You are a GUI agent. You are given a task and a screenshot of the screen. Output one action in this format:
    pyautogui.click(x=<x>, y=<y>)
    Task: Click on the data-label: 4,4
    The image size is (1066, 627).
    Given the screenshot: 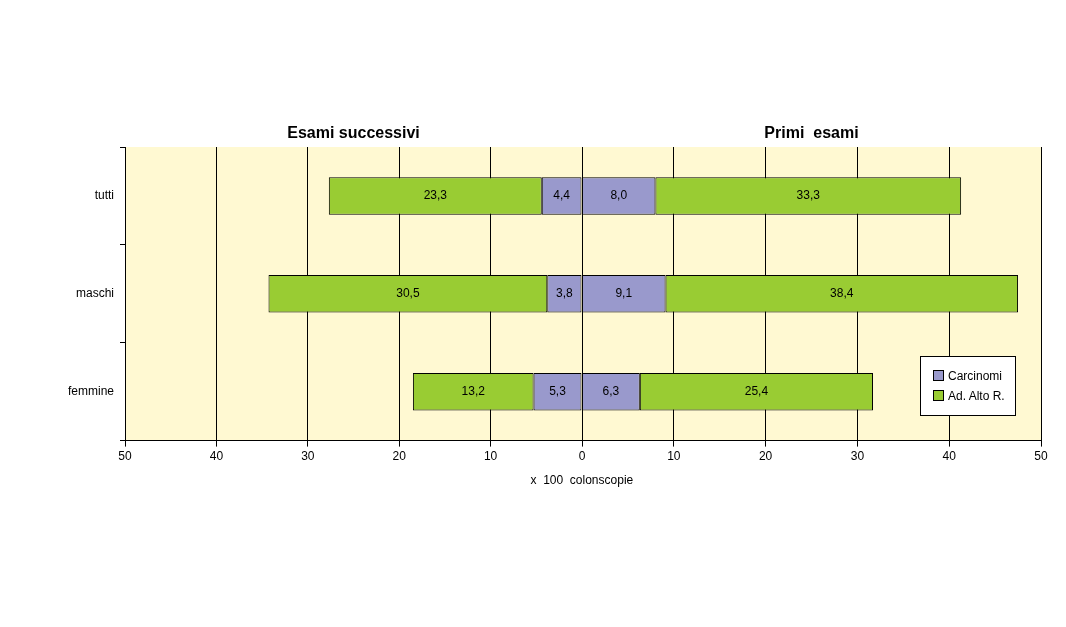 What is the action you would take?
    pyautogui.click(x=562, y=195)
    